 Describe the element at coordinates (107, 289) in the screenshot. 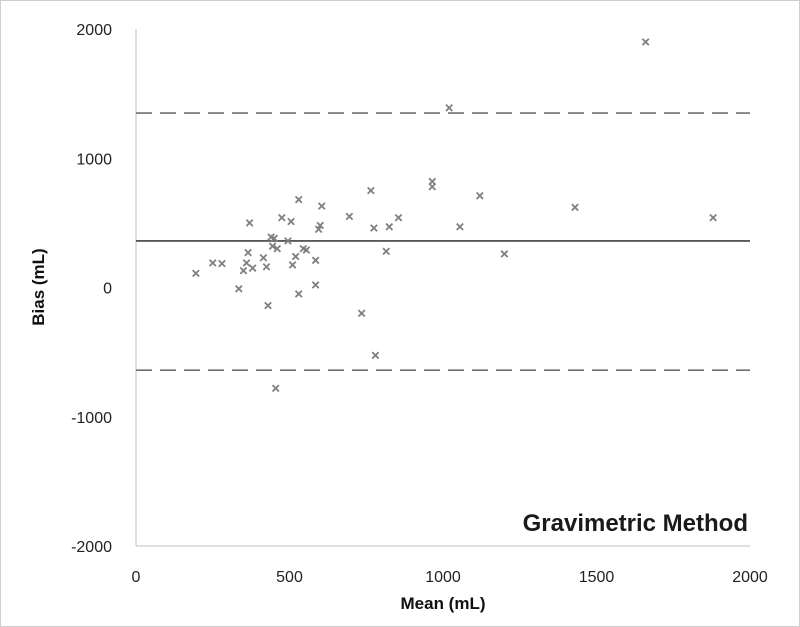

I see `y-tick-label: 0` at that location.